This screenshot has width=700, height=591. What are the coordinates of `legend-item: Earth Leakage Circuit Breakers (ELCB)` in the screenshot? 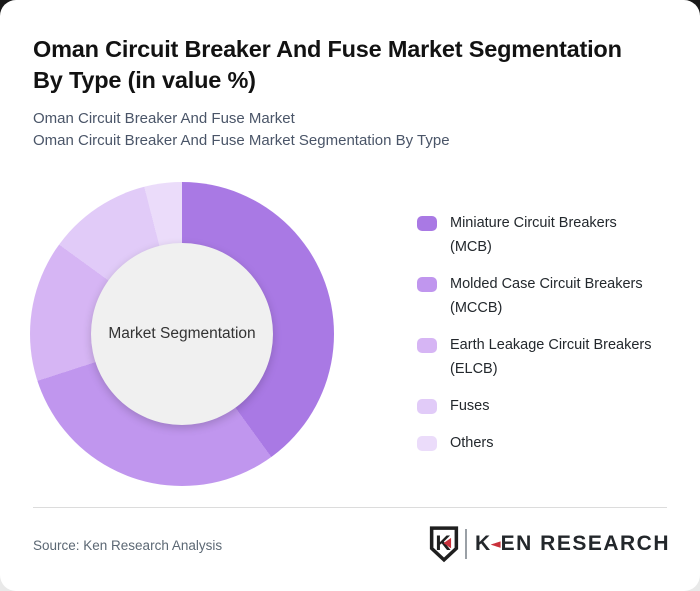 It's located at (547, 357).